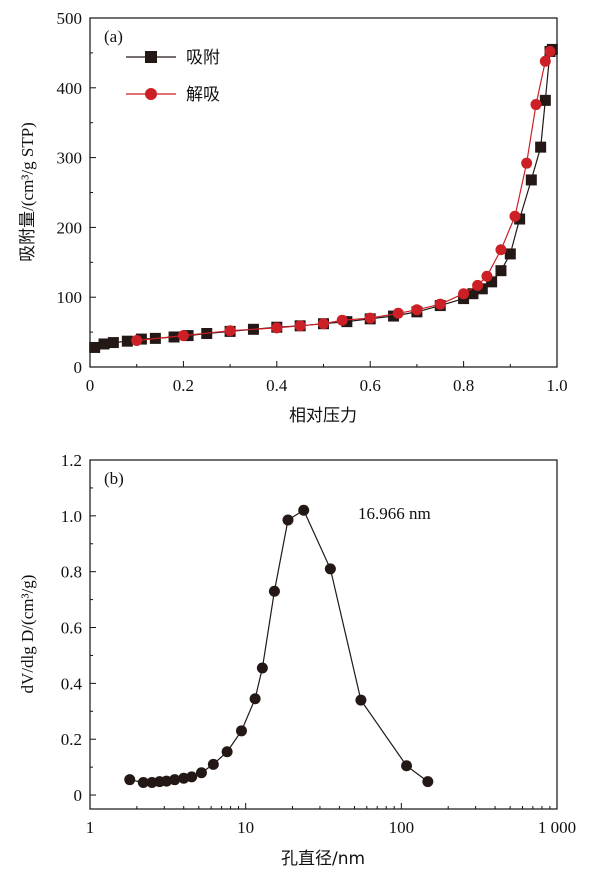 This screenshot has width=599, height=878. Describe the element at coordinates (27, 192) in the screenshot. I see `y-axis-title-a: 吸附量/(cm³/g STP)` at that location.